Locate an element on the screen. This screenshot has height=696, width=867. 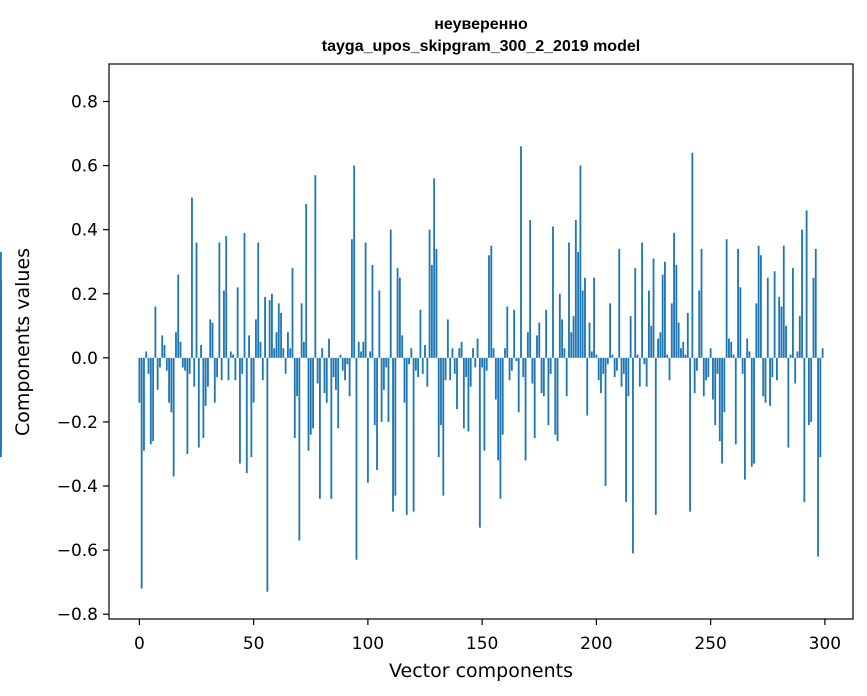
y-tick-label: 0.4 is located at coordinates (84, 231).